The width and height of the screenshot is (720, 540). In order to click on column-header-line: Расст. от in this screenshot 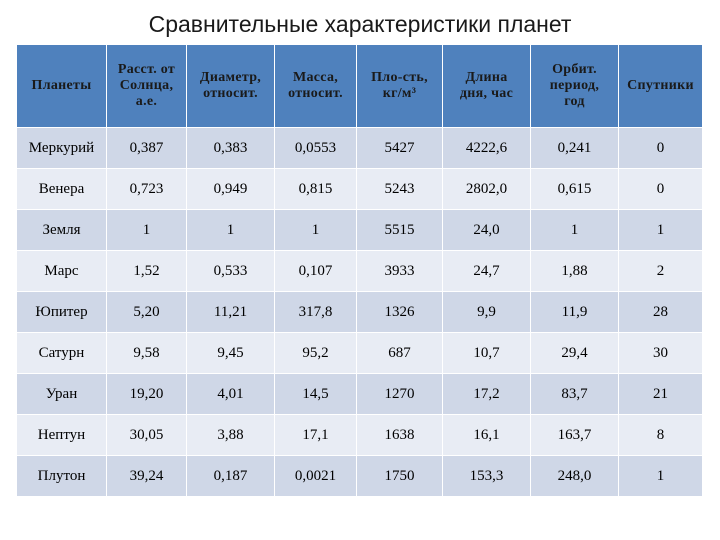, I will do `click(146, 69)`.